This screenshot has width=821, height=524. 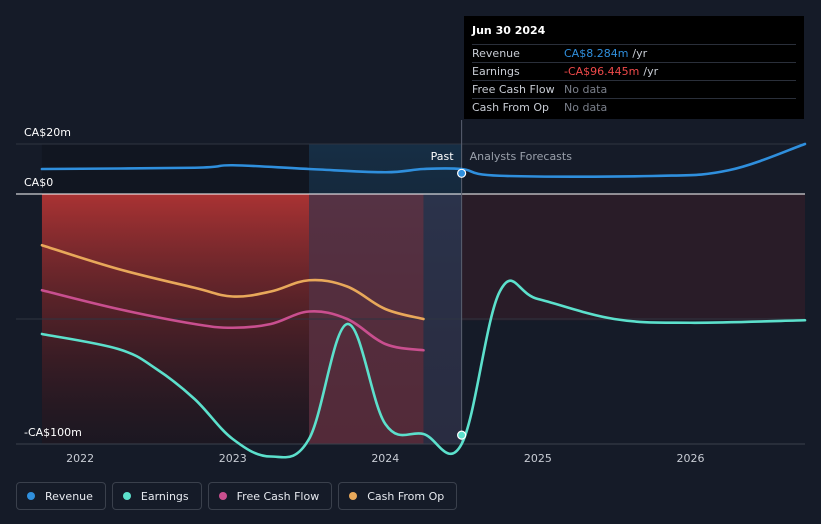 I want to click on x-tick-2024: 2024, so click(x=385, y=458).